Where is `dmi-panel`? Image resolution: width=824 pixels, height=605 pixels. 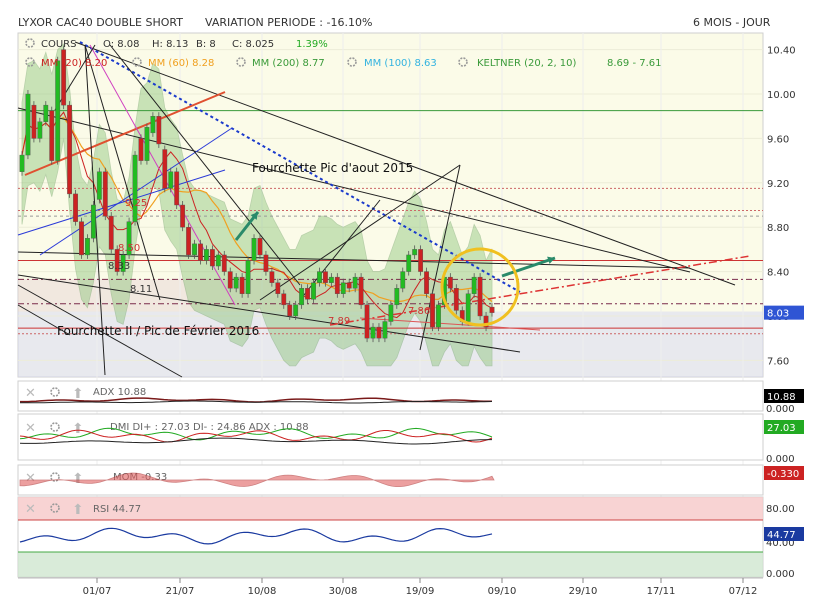
dmi-panel is located at coordinates (390, 437).